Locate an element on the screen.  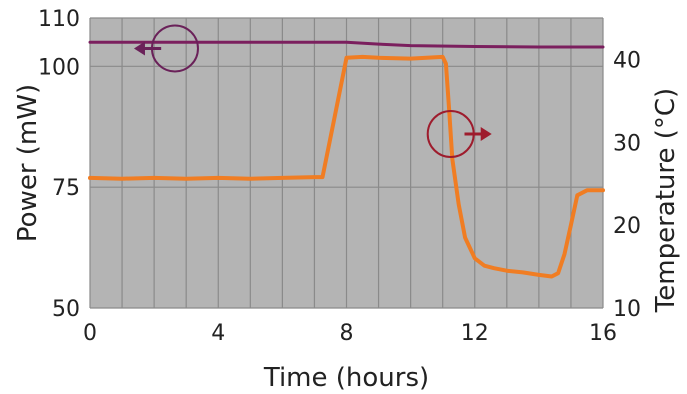
right-y-tick-label: 20 is located at coordinates (627, 226).